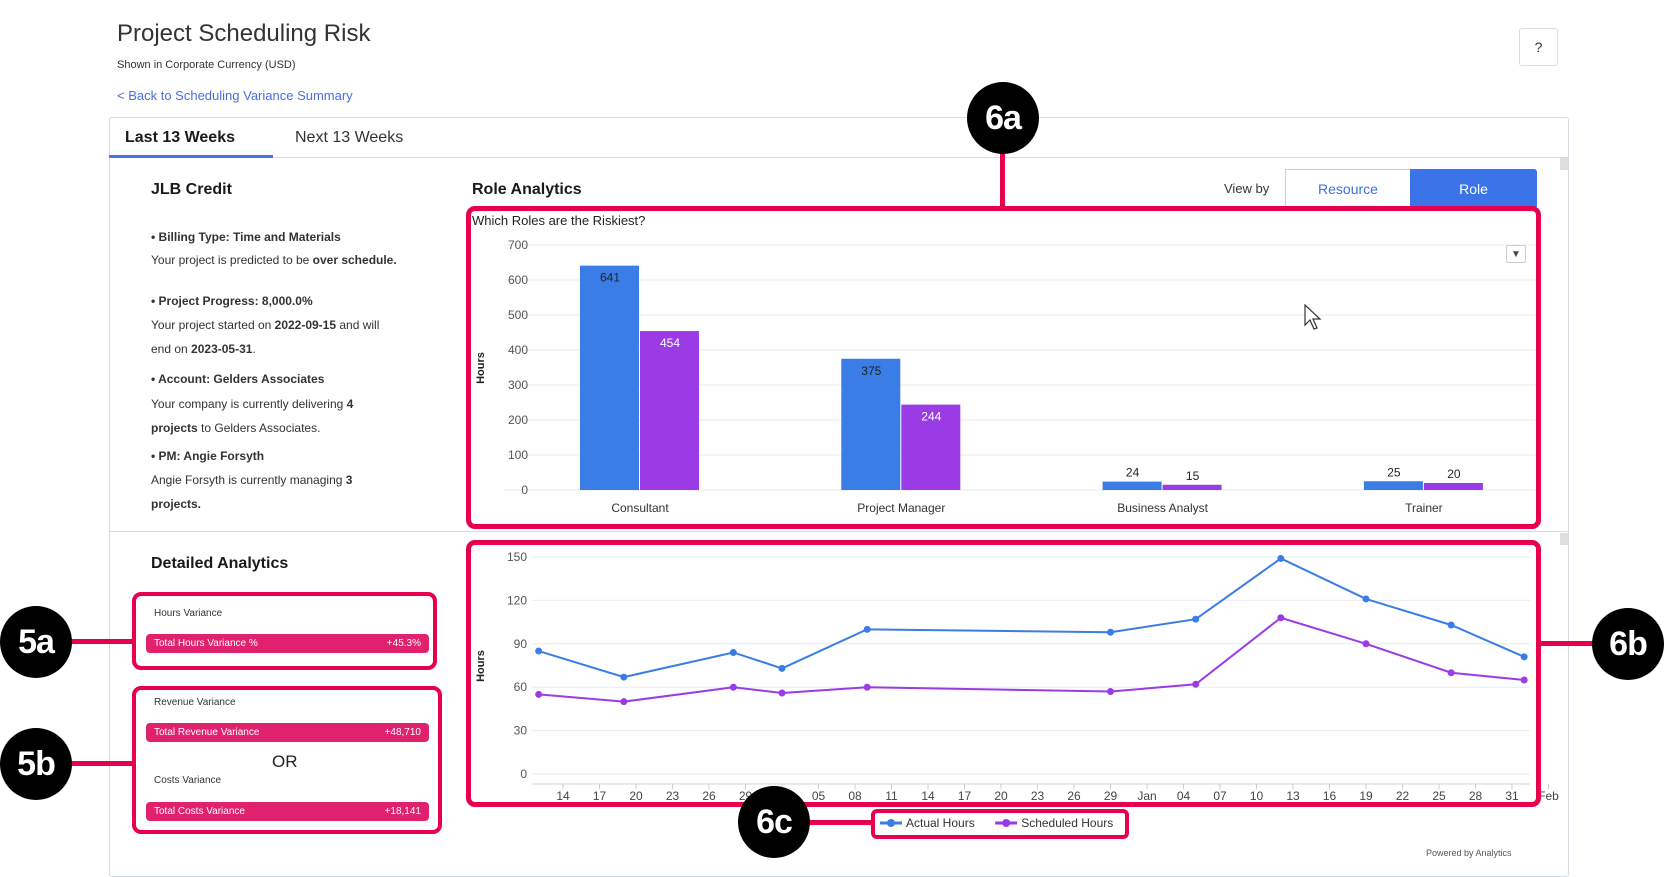 The height and width of the screenshot is (877, 1673). What do you see at coordinates (517, 600) in the screenshot?
I see `y-tick-label: 120` at bounding box center [517, 600].